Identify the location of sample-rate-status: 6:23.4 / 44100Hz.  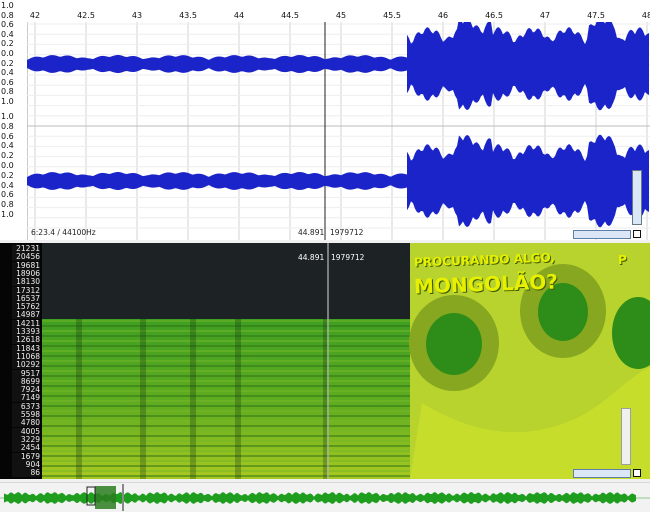
(63, 232).